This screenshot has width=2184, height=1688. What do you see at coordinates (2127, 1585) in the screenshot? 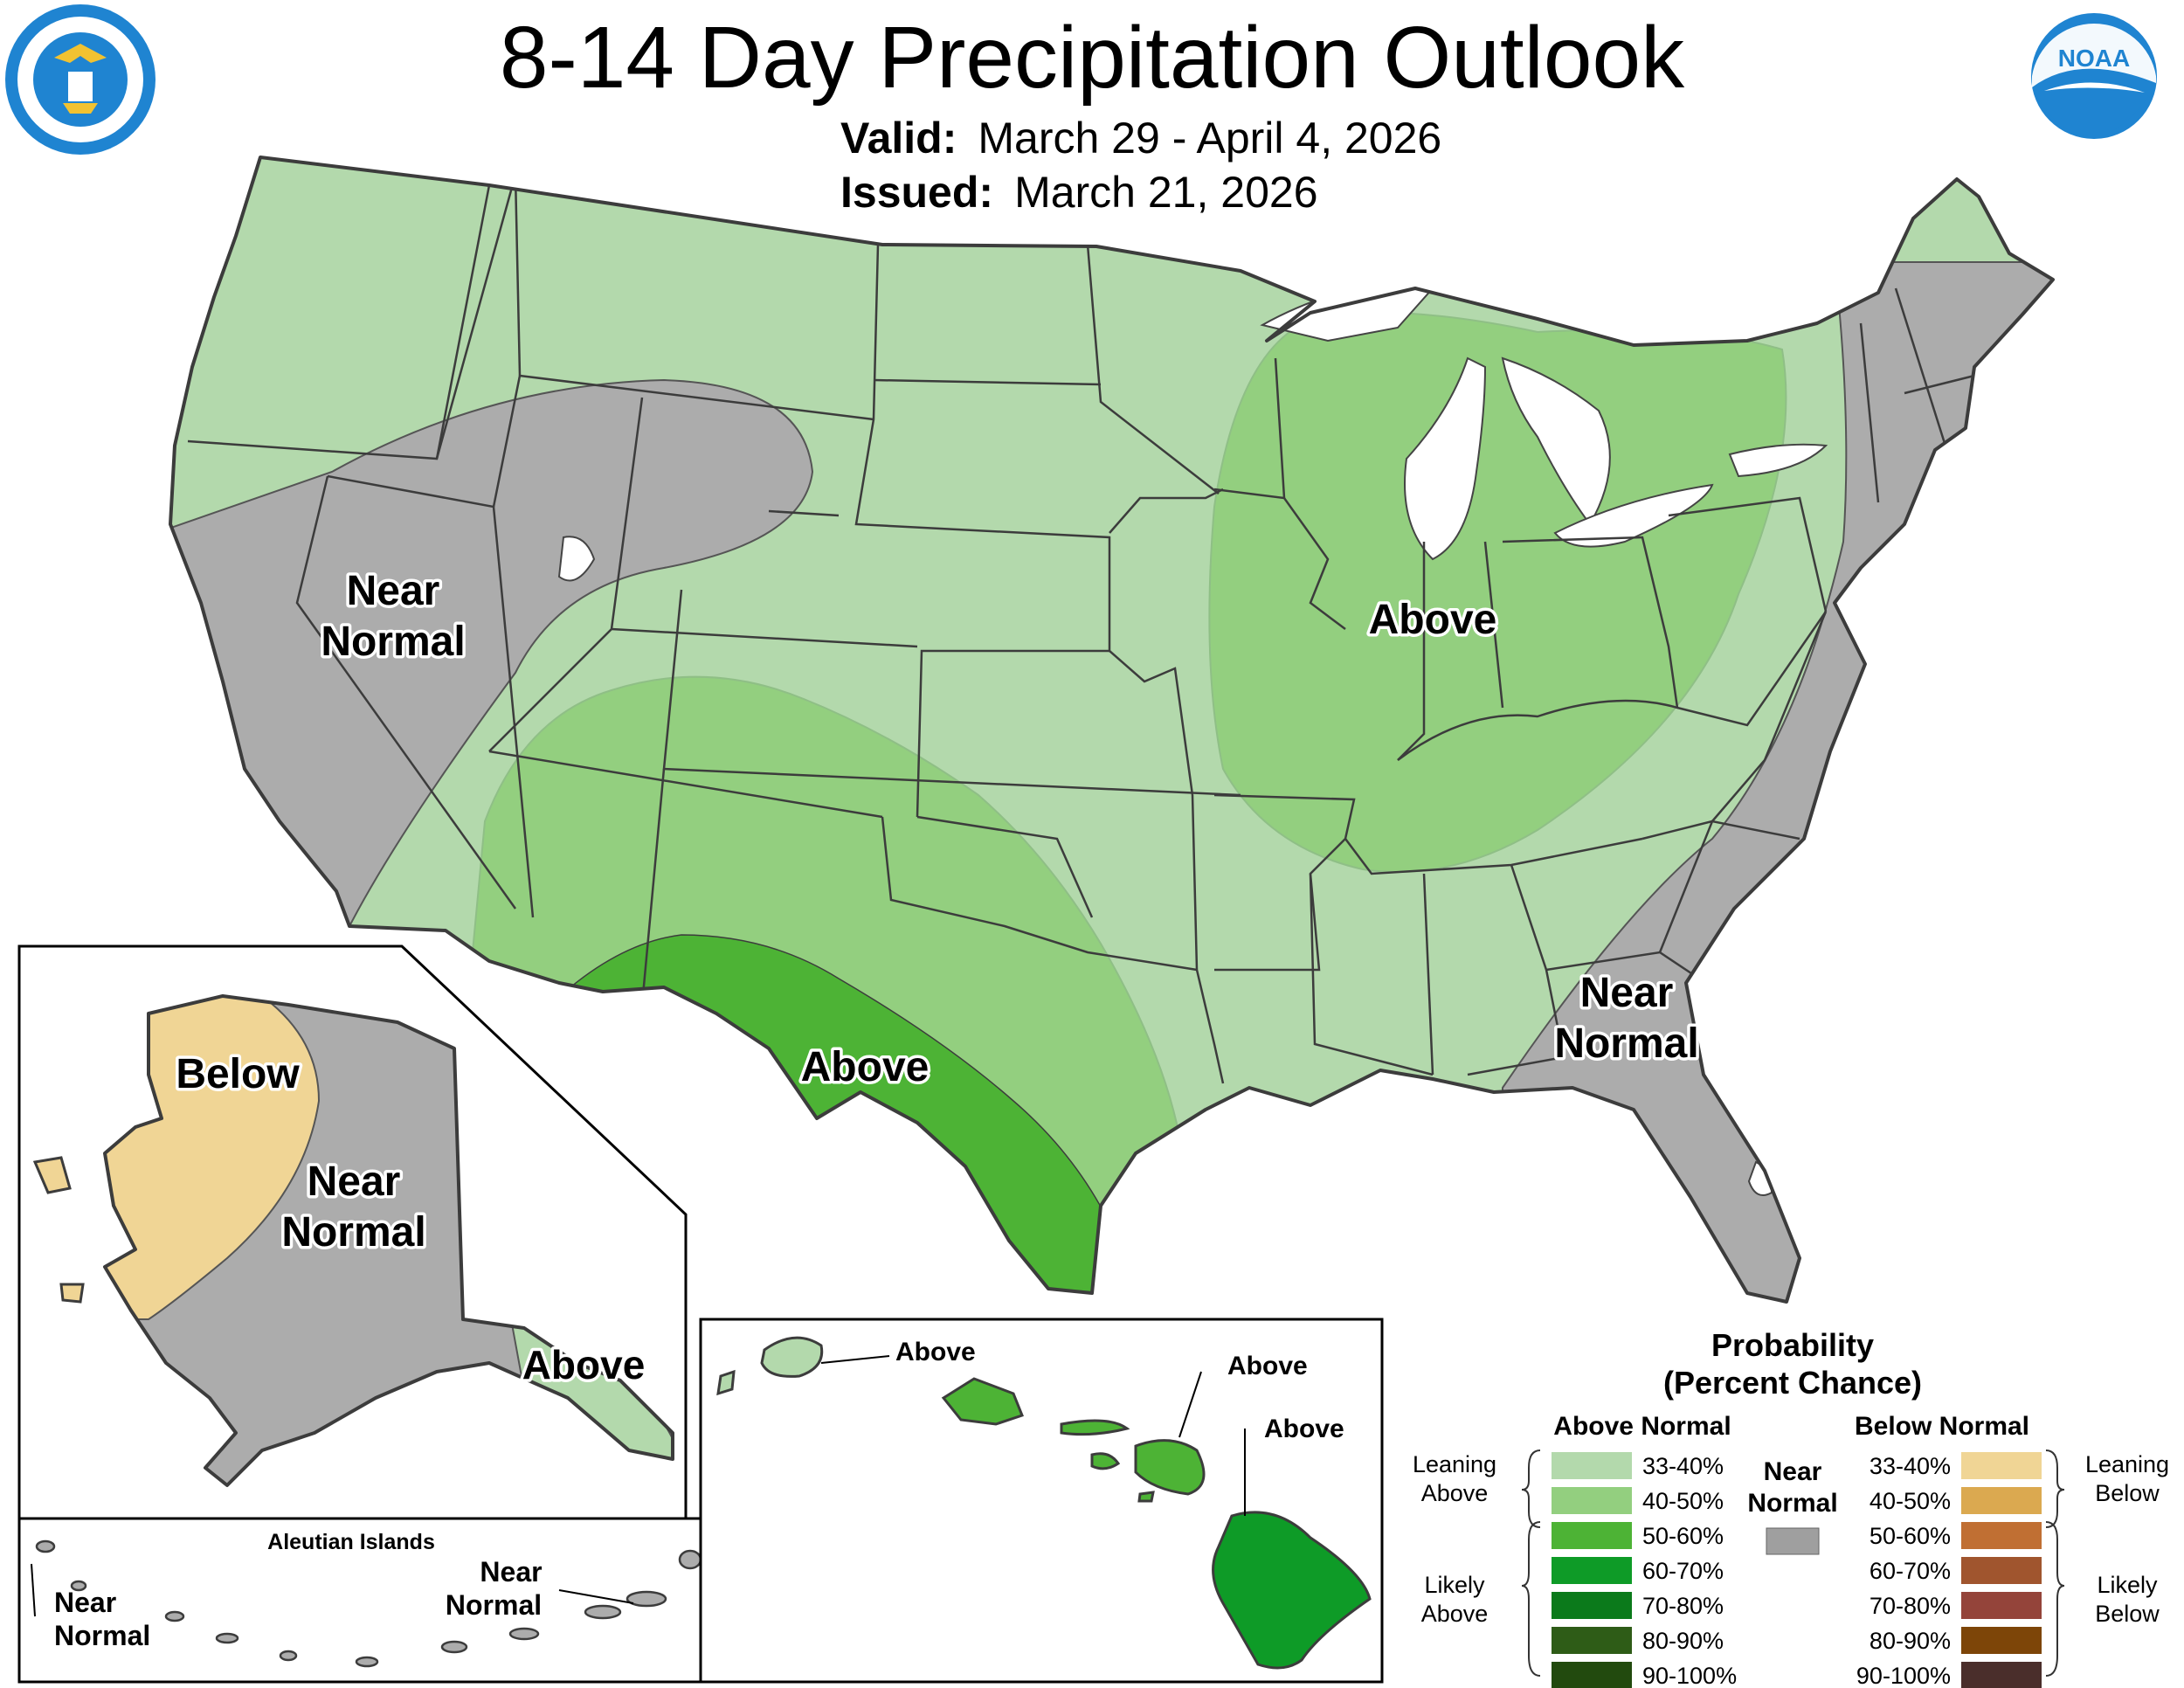
I see `legend-likely-below-line1: Likely` at bounding box center [2127, 1585].